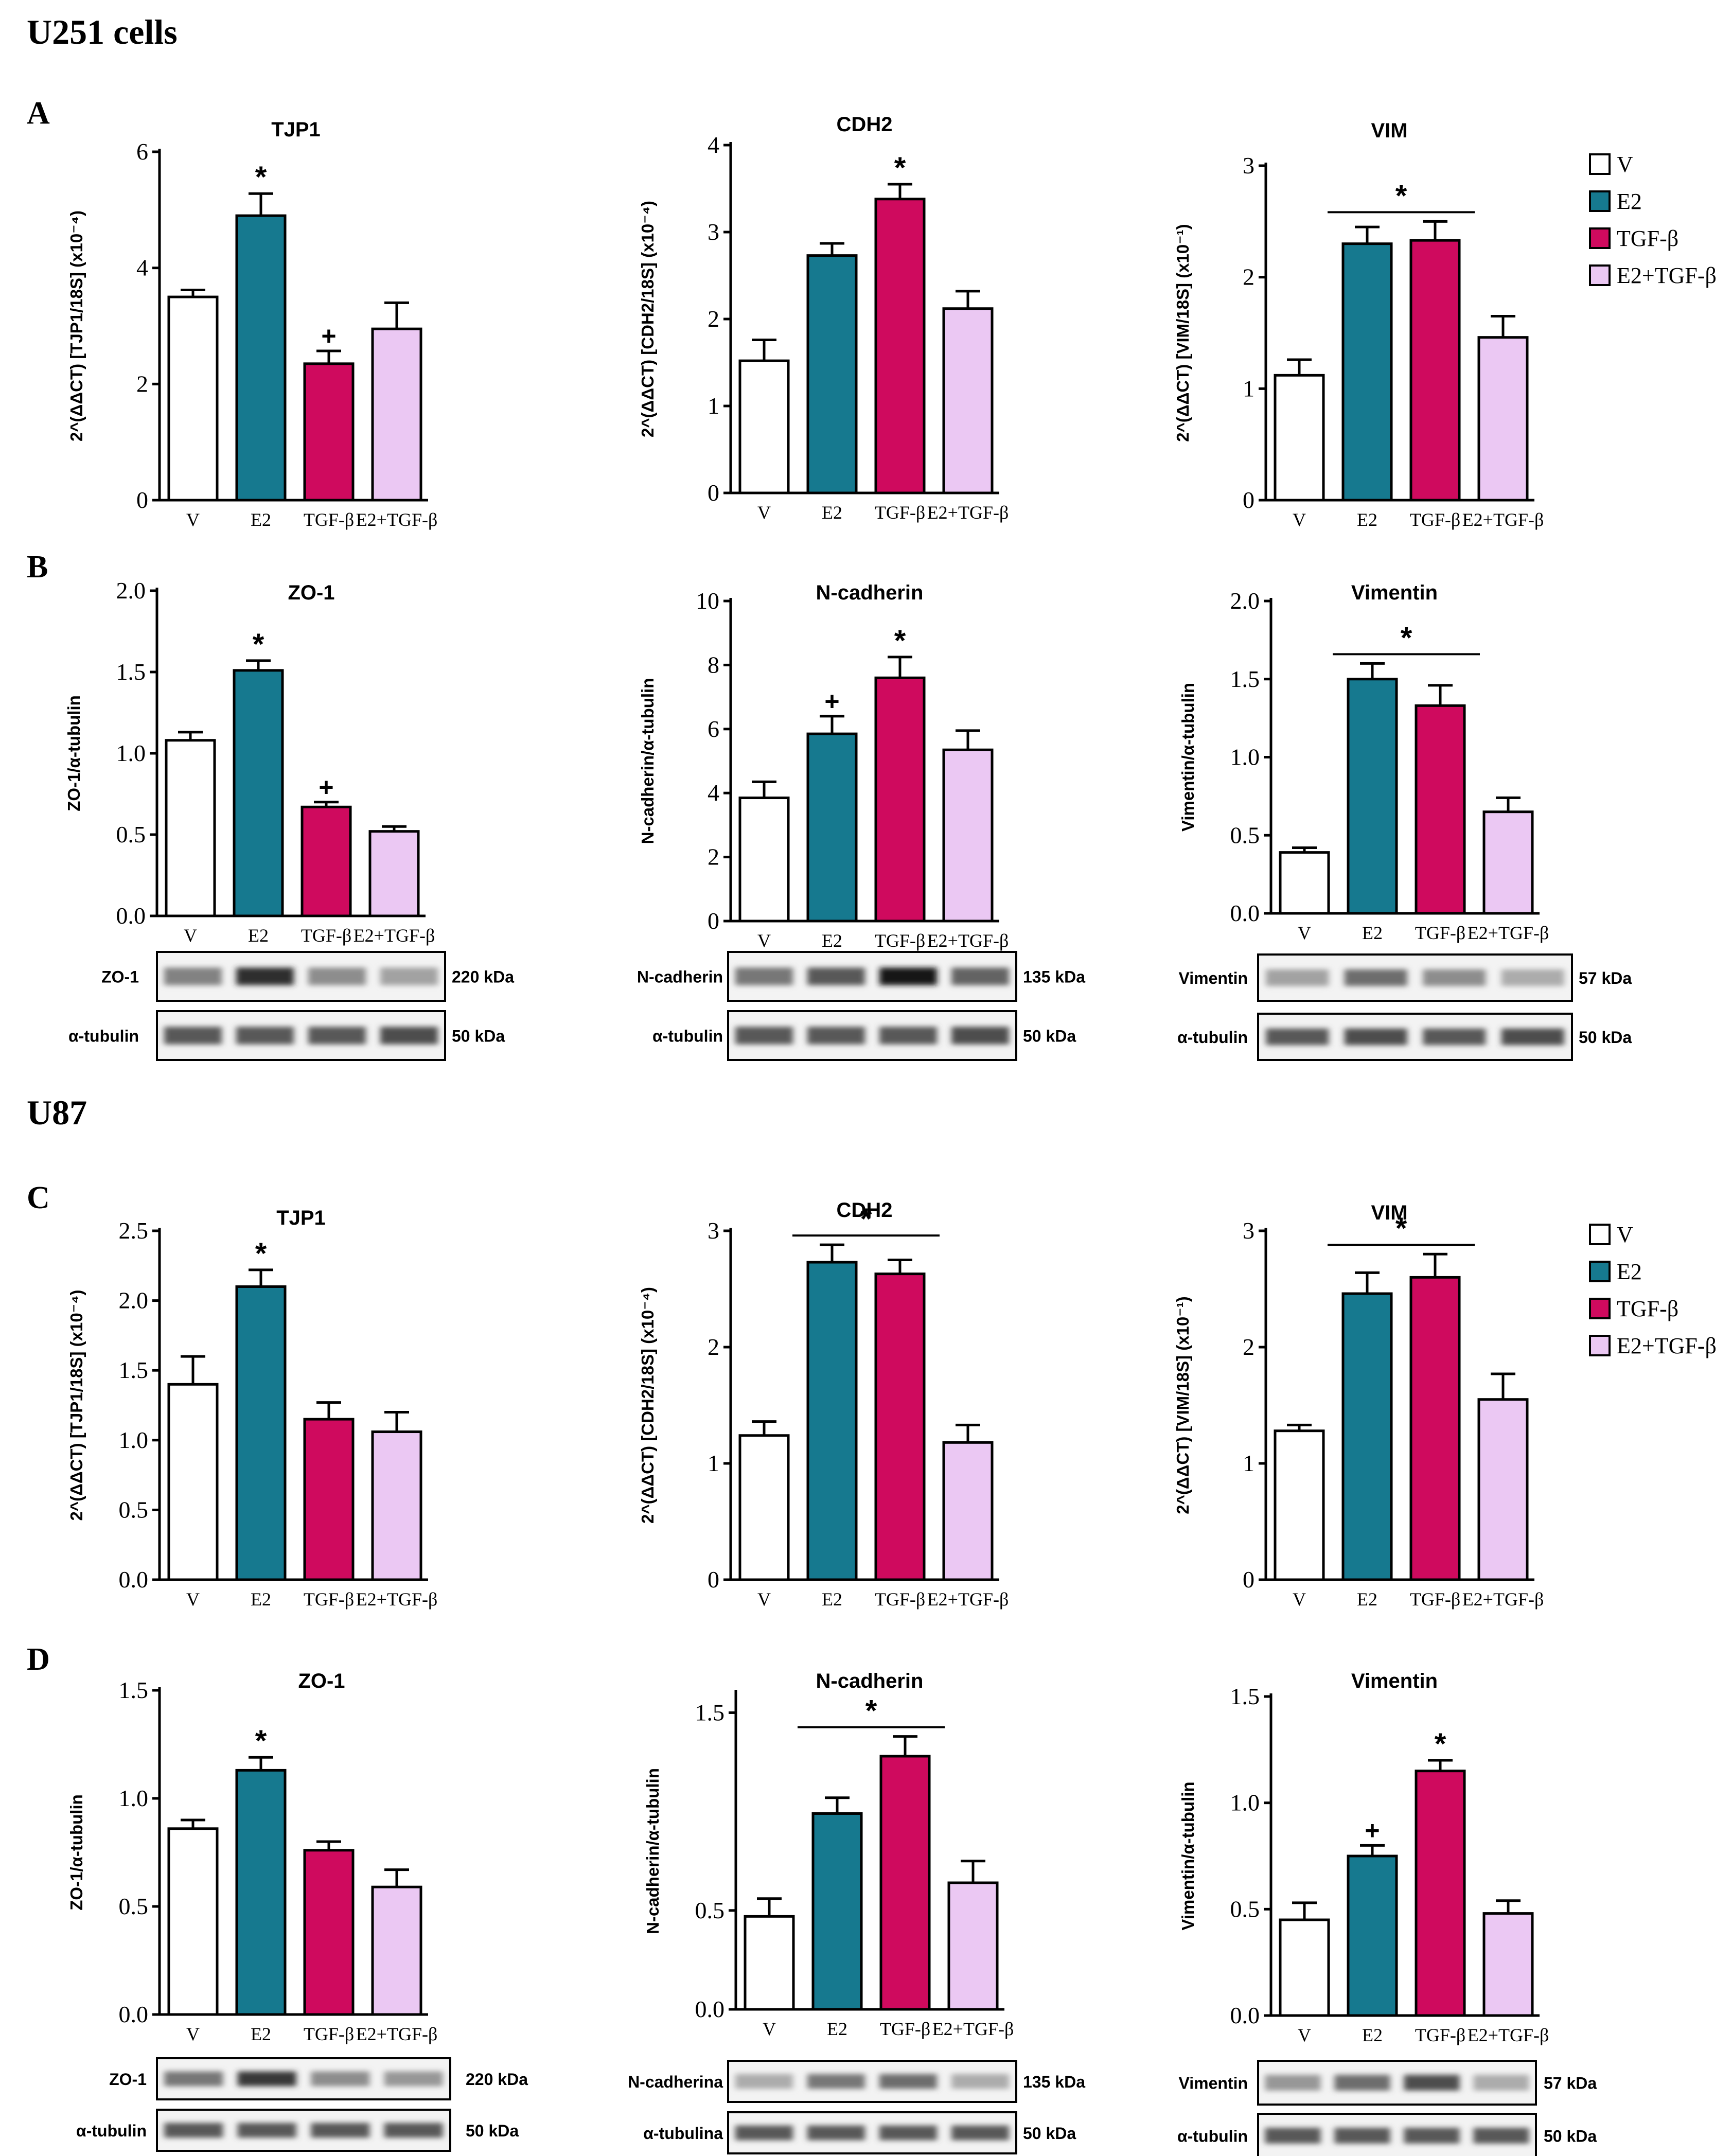  What do you see at coordinates (680, 977) in the screenshot?
I see `blot-protein-label: N-cadherin` at bounding box center [680, 977].